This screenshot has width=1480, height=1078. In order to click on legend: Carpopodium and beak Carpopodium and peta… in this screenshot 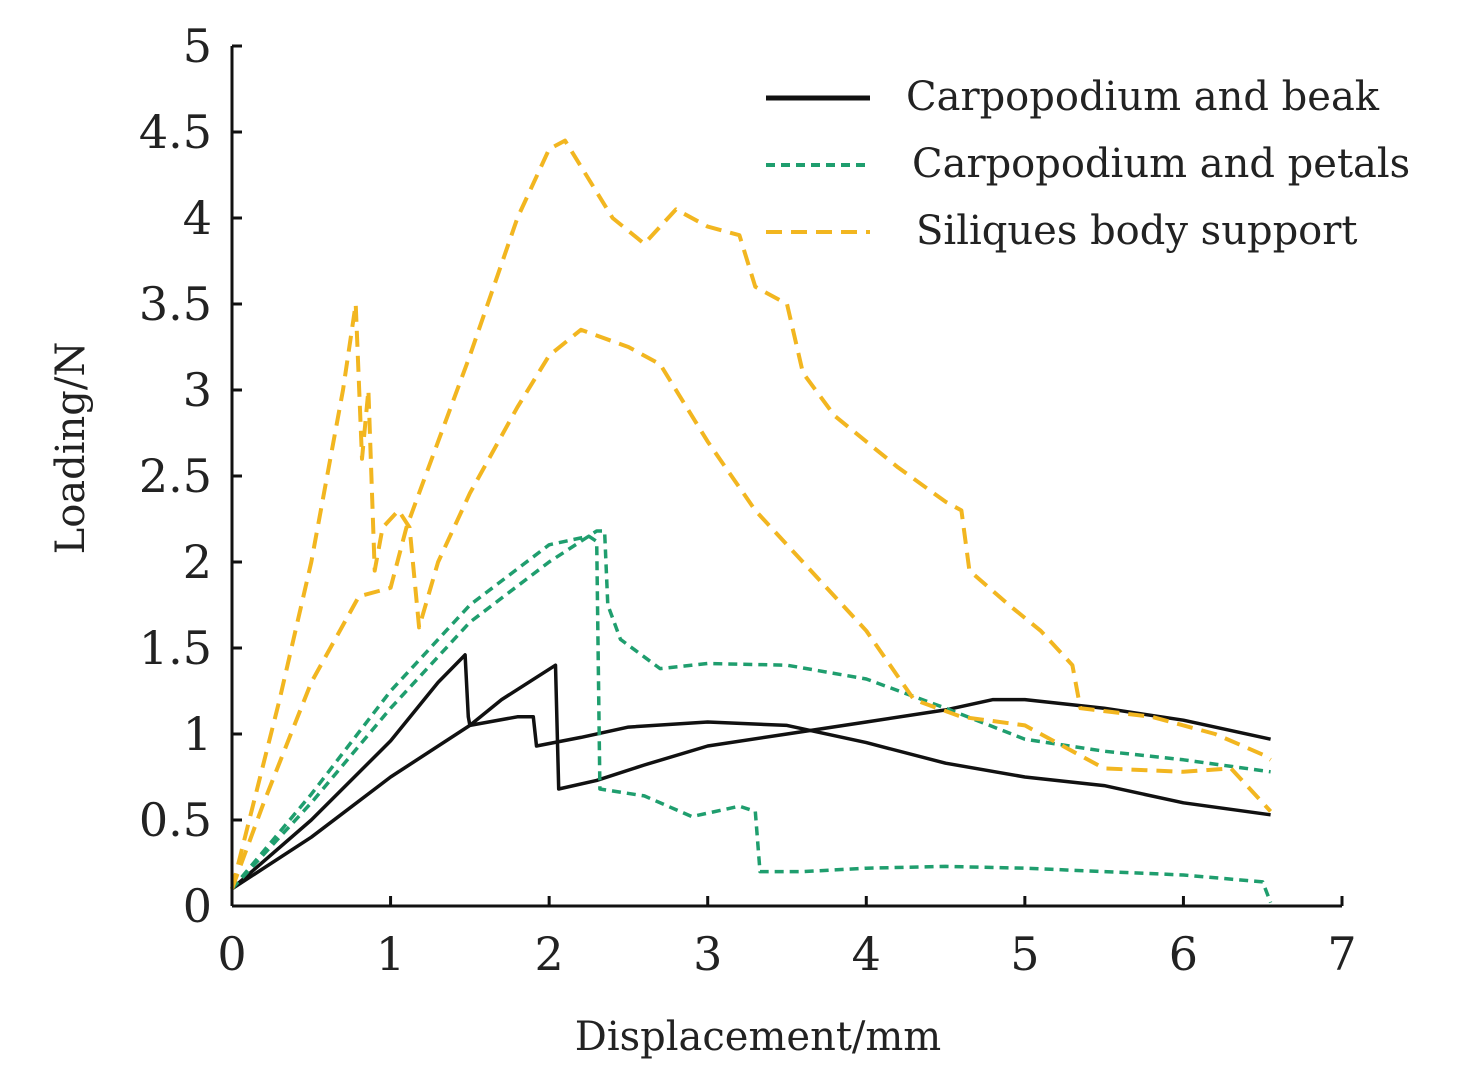, I will do `click(1088, 164)`.